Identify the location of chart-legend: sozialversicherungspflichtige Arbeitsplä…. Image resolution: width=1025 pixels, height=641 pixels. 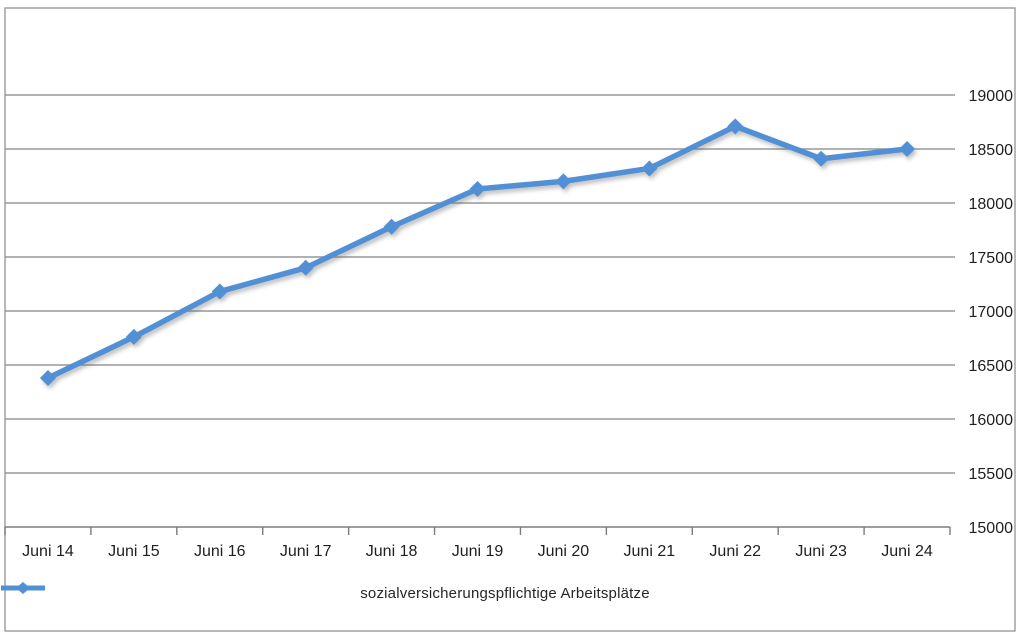
(505, 593).